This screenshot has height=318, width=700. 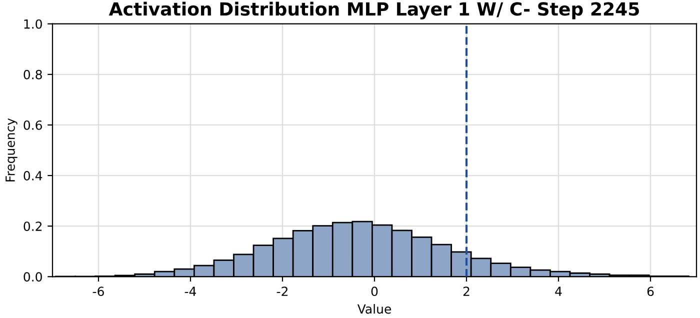 I want to click on chart-title: Activation Distribution MLP Layer 1 W/ C- Step 2245, so click(x=373, y=11).